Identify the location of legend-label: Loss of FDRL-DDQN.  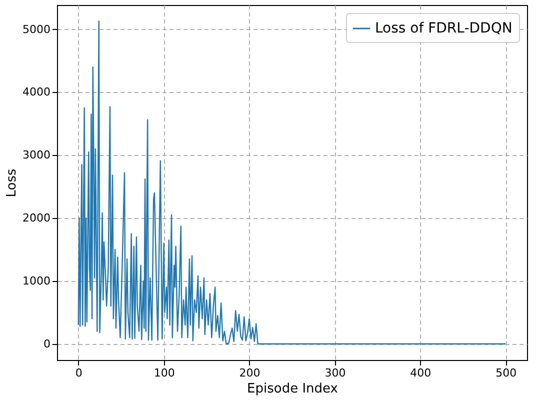
(443, 28).